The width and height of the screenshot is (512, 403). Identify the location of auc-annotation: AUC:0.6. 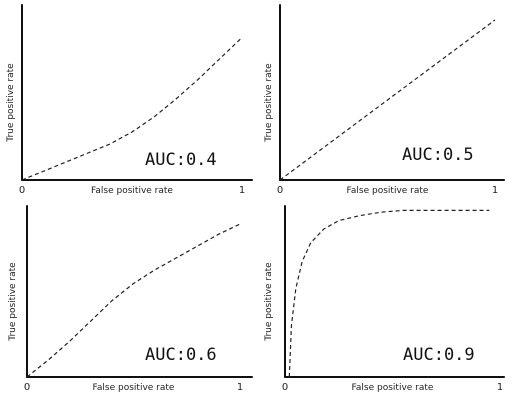
(181, 355).